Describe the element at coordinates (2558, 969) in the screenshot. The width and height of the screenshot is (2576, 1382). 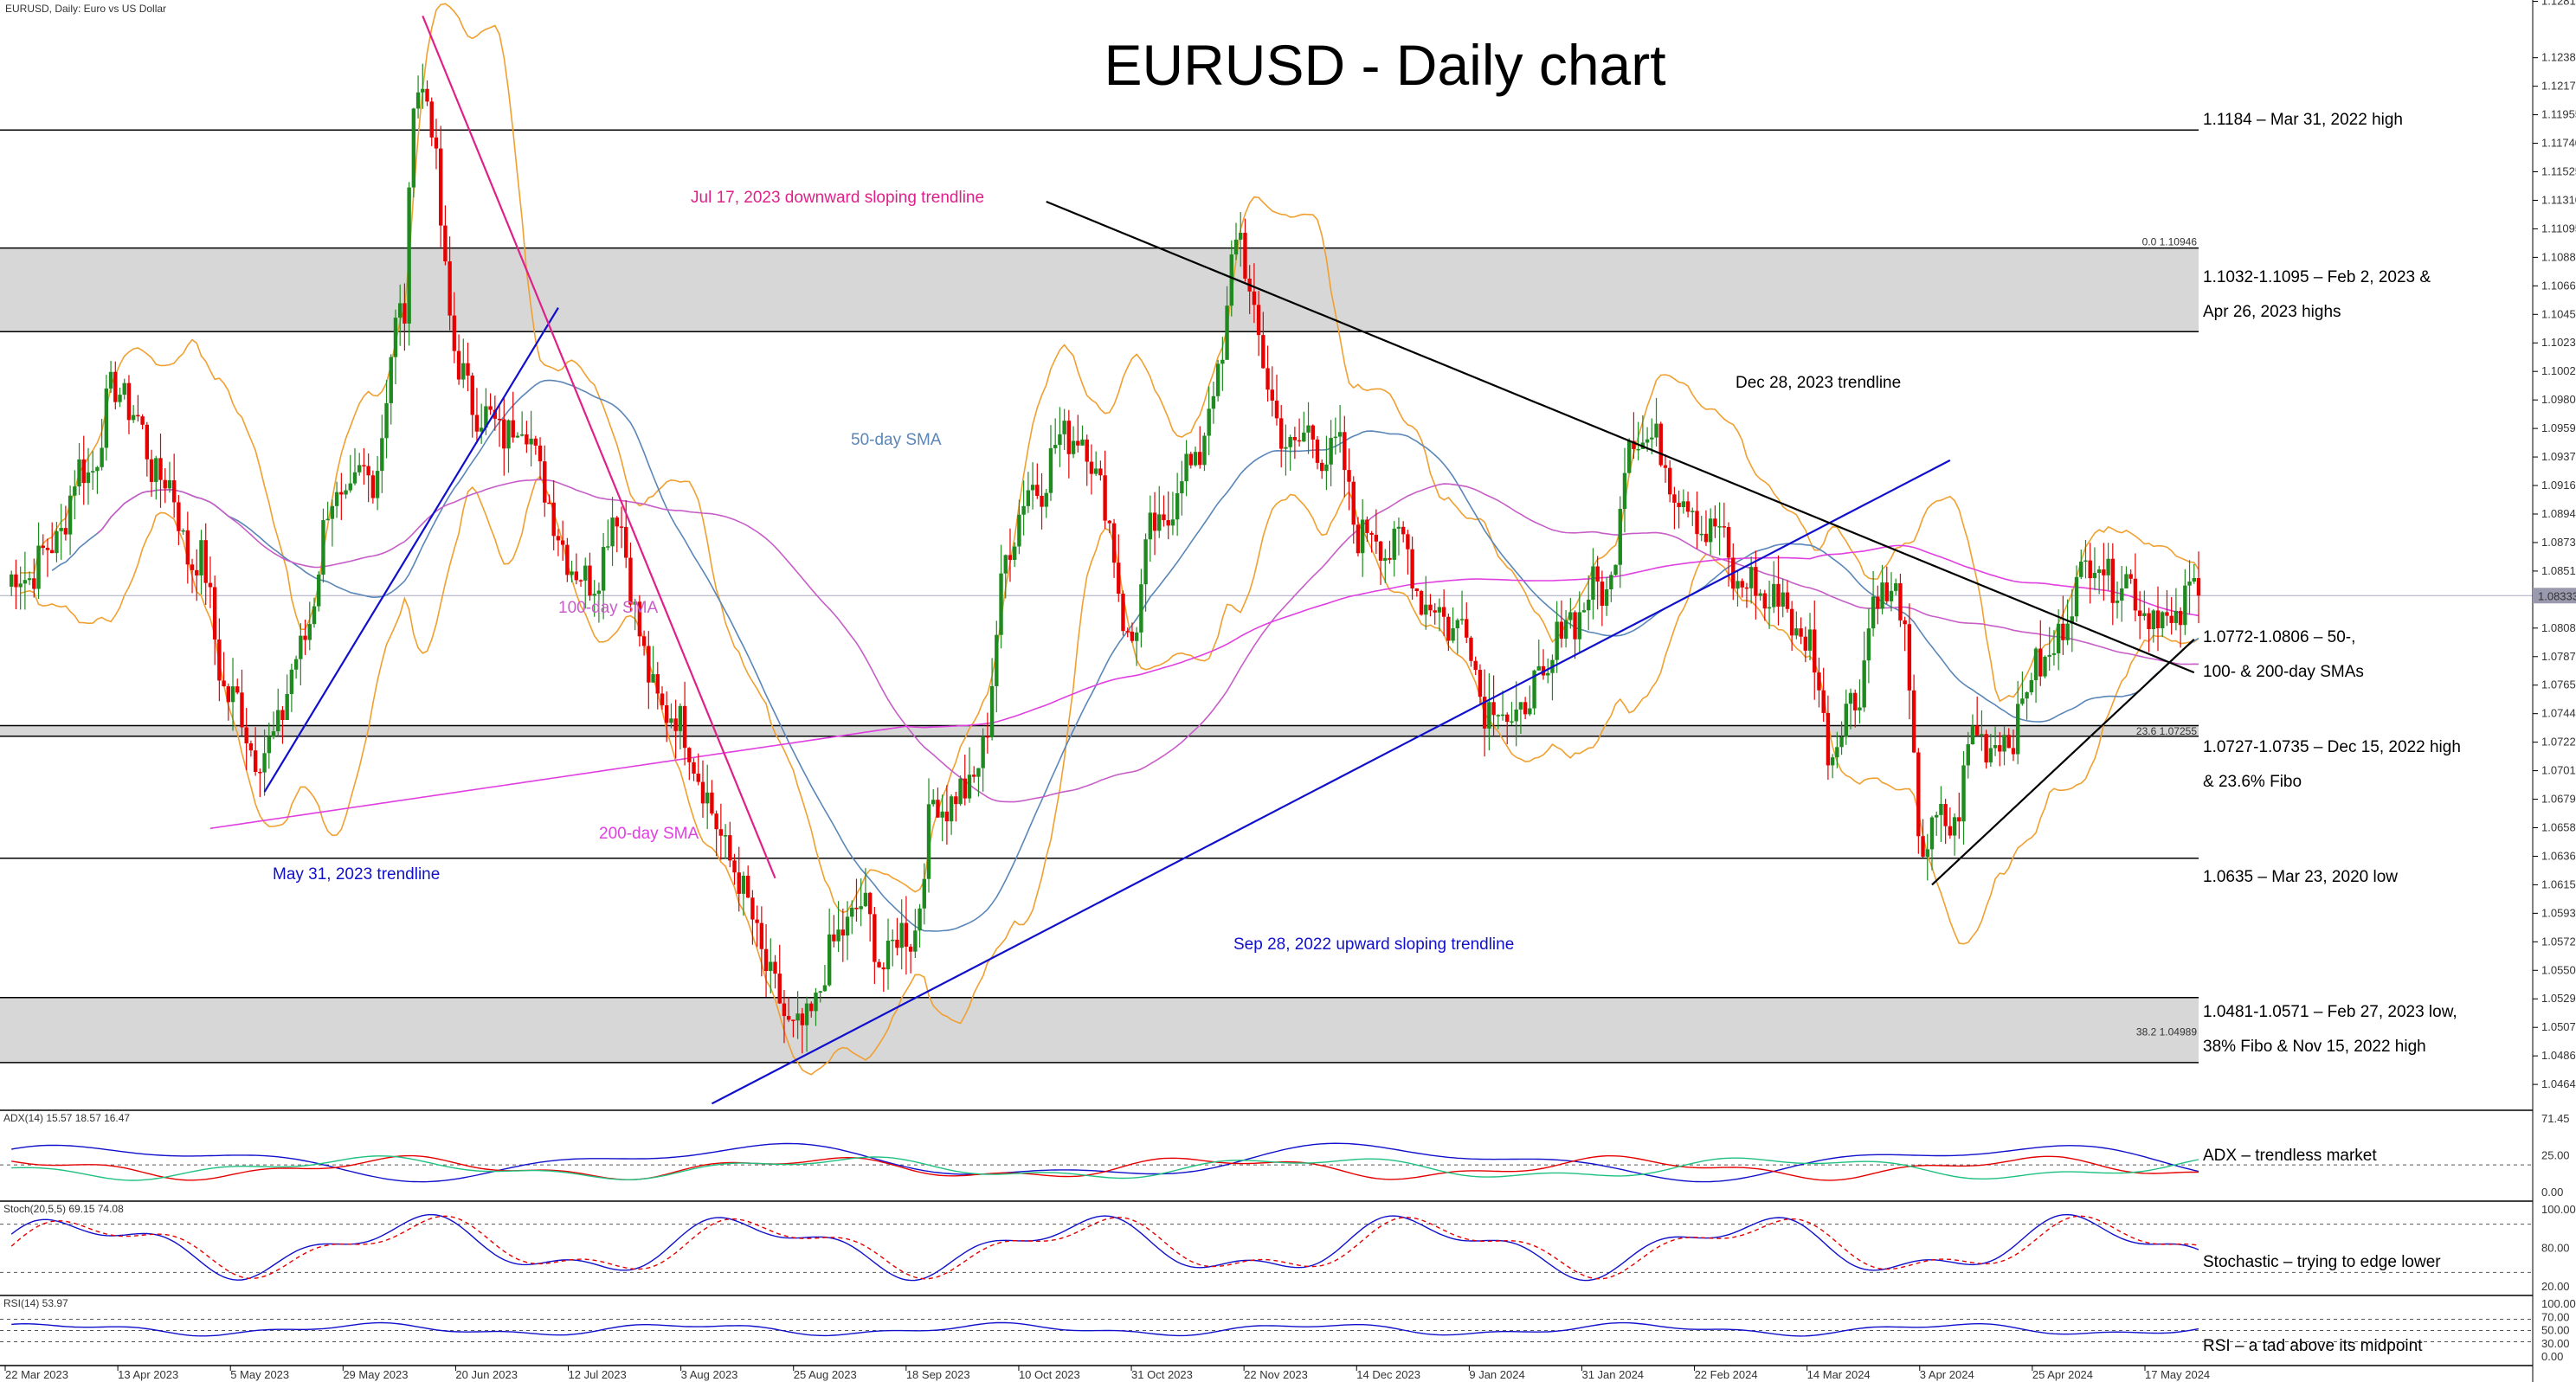
I see `price-tick-label-33: 1.05505` at that location.